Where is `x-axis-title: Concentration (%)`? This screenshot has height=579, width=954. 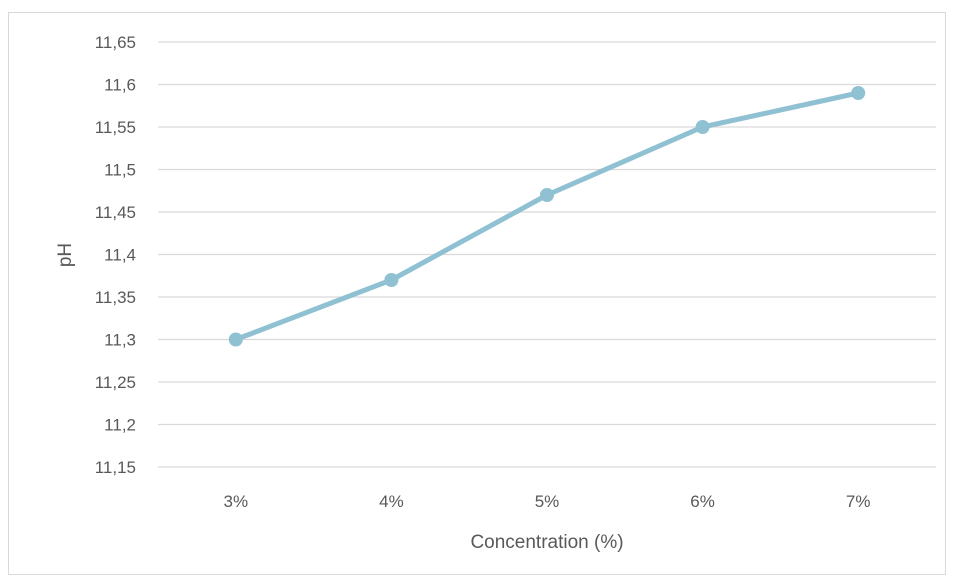 x-axis-title: Concentration (%) is located at coordinates (546, 542).